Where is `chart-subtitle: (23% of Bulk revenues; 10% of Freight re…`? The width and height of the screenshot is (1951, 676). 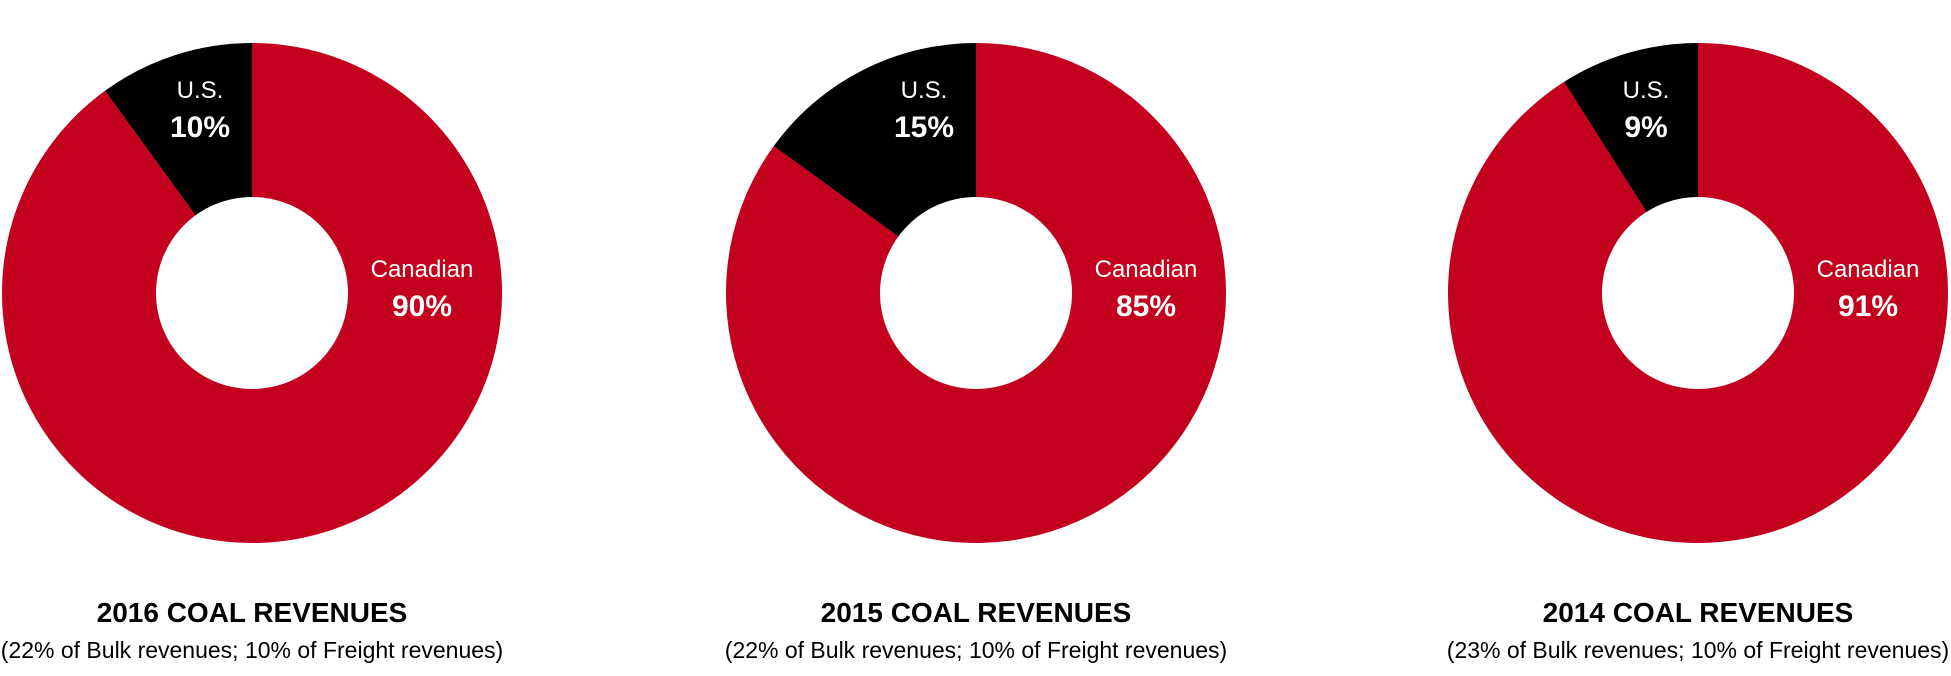
chart-subtitle: (23% of Bulk revenues; 10% of Freight re… is located at coordinates (1698, 650).